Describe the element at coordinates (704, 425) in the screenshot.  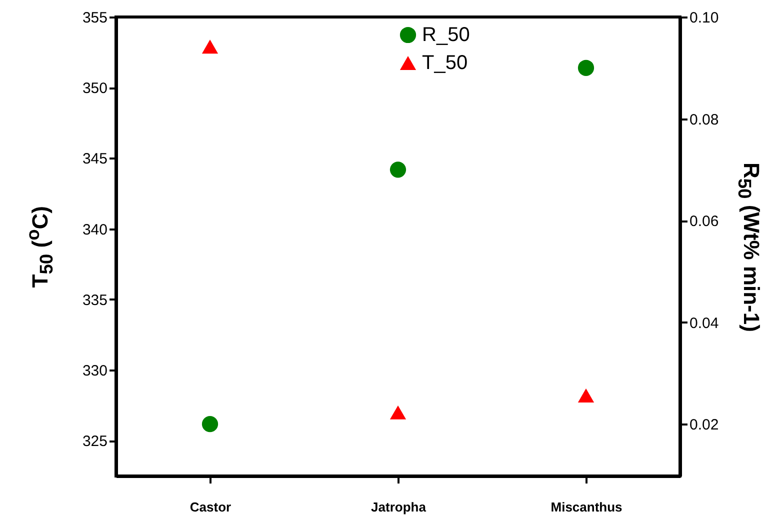
I see `y2-tick-label: 0.02` at that location.